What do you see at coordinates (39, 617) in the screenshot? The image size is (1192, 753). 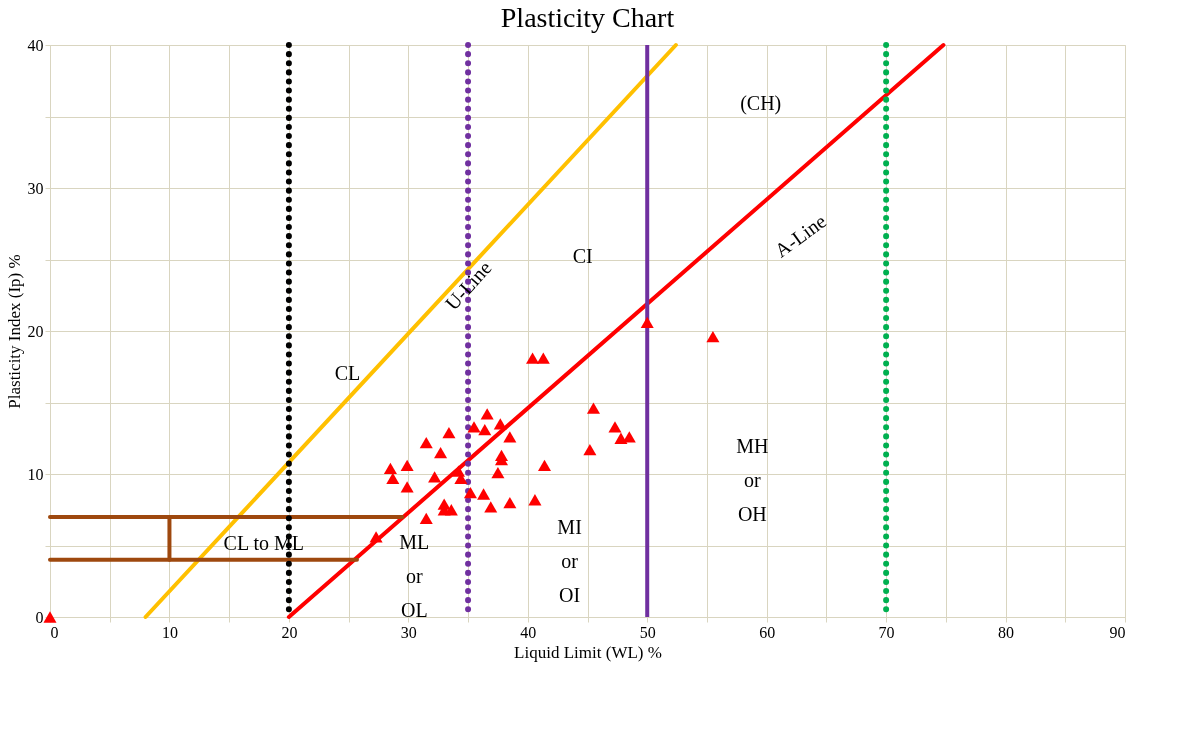 I see `y-tick-label: 0` at bounding box center [39, 617].